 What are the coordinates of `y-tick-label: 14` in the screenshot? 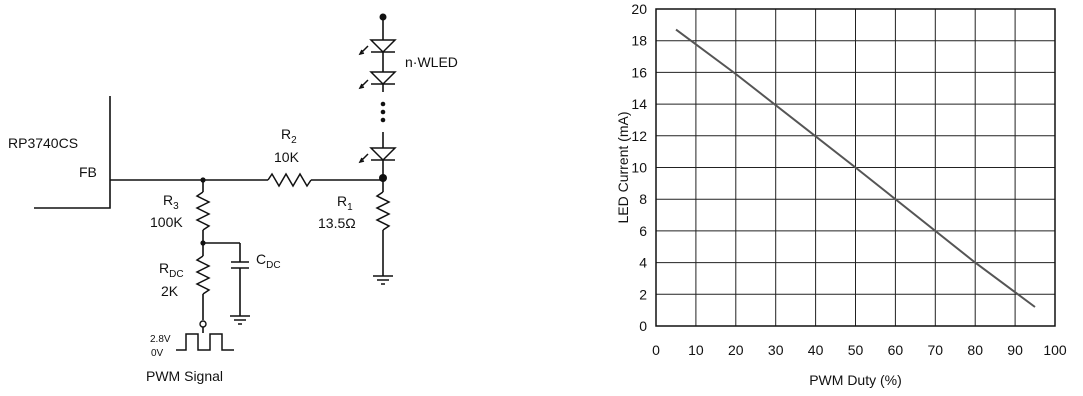 It's located at (639, 104).